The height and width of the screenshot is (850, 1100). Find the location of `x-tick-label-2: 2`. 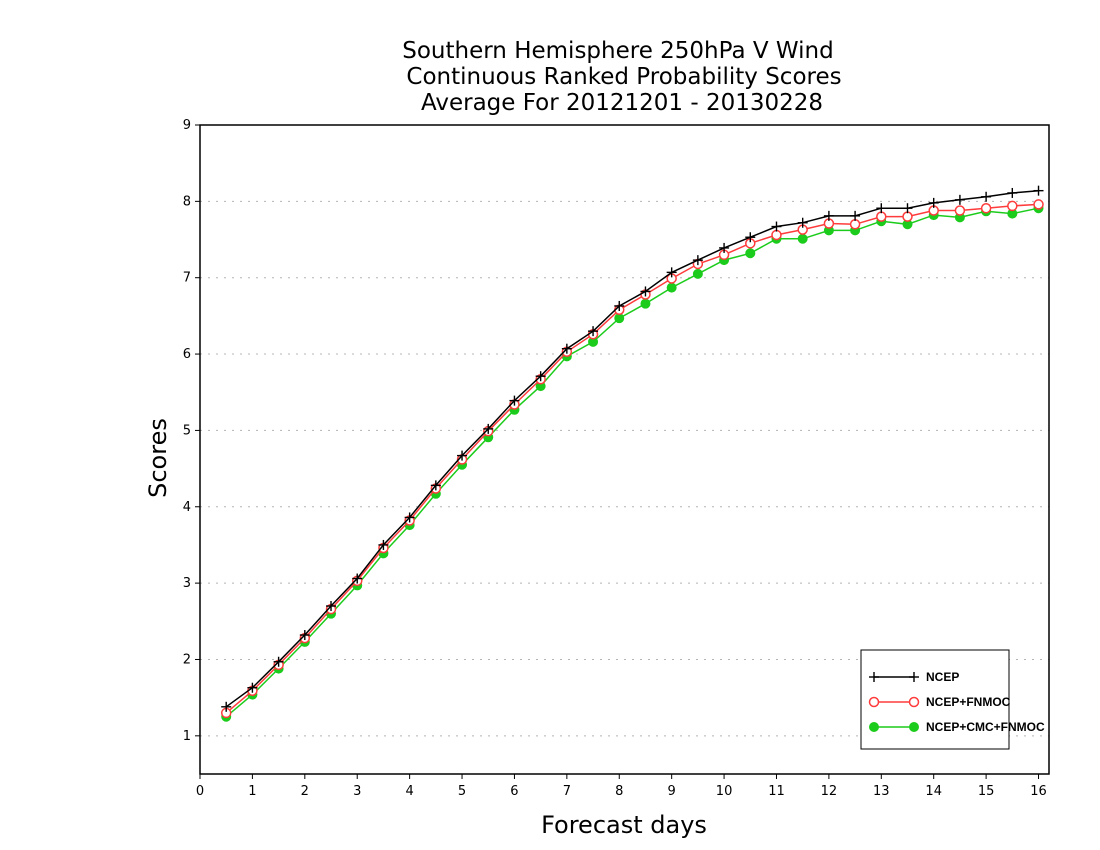

x-tick-label-2: 2 is located at coordinates (305, 791).